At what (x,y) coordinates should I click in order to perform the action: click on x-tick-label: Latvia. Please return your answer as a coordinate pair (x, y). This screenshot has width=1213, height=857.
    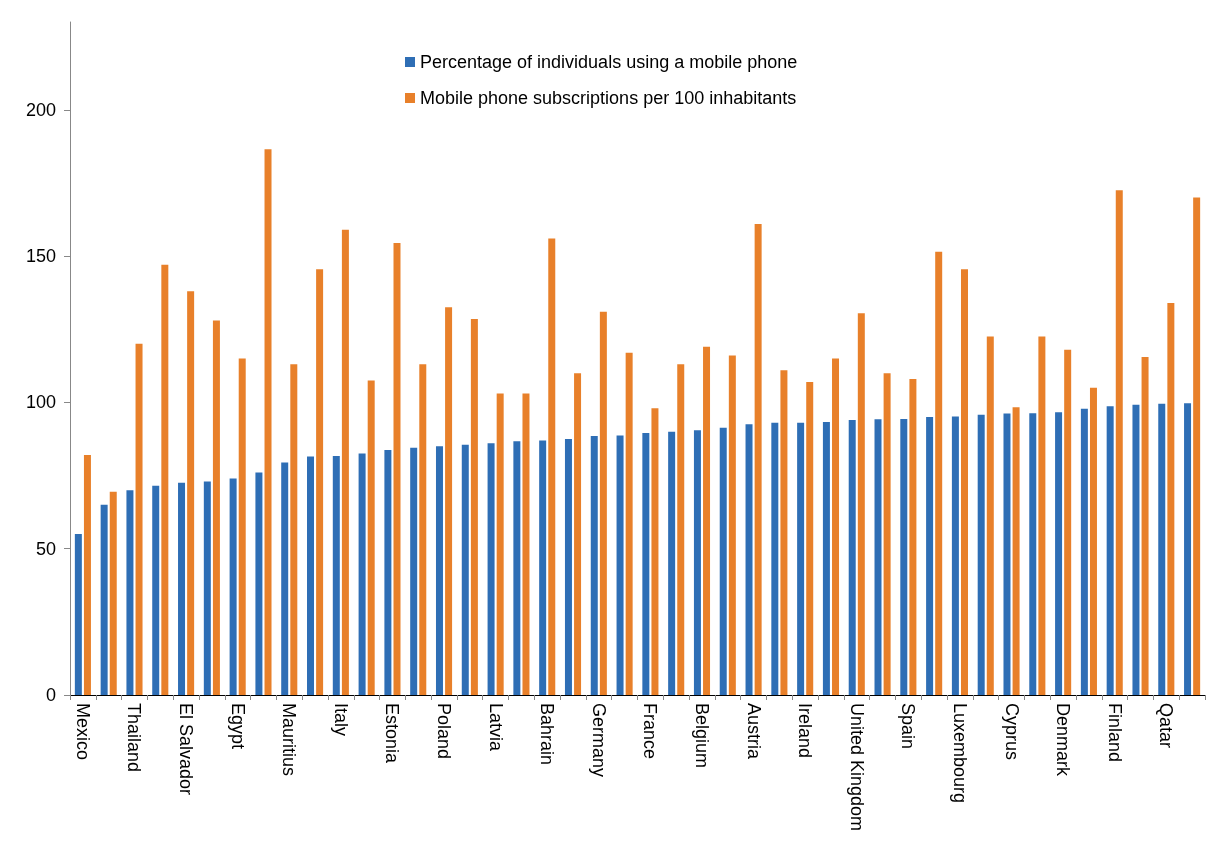
    Looking at the image, I should click on (495, 728).